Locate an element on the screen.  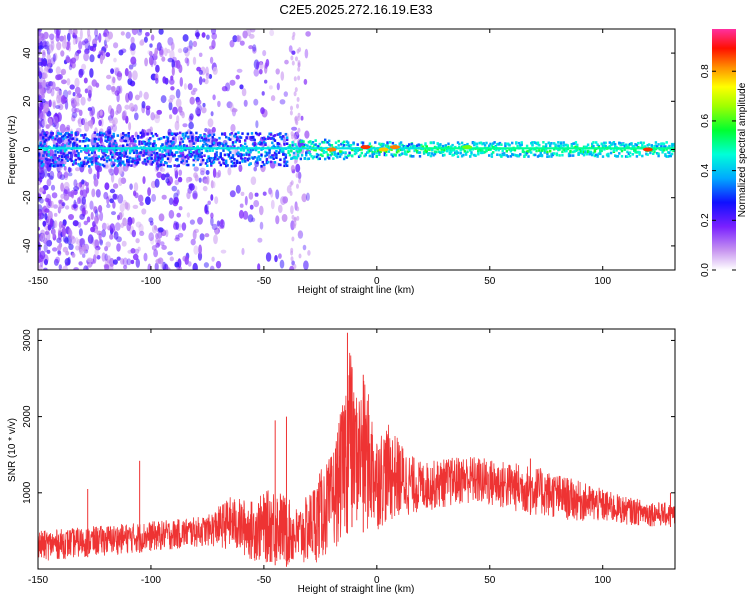
spectrogram-y-tick-label: 0 is located at coordinates (27, 149).